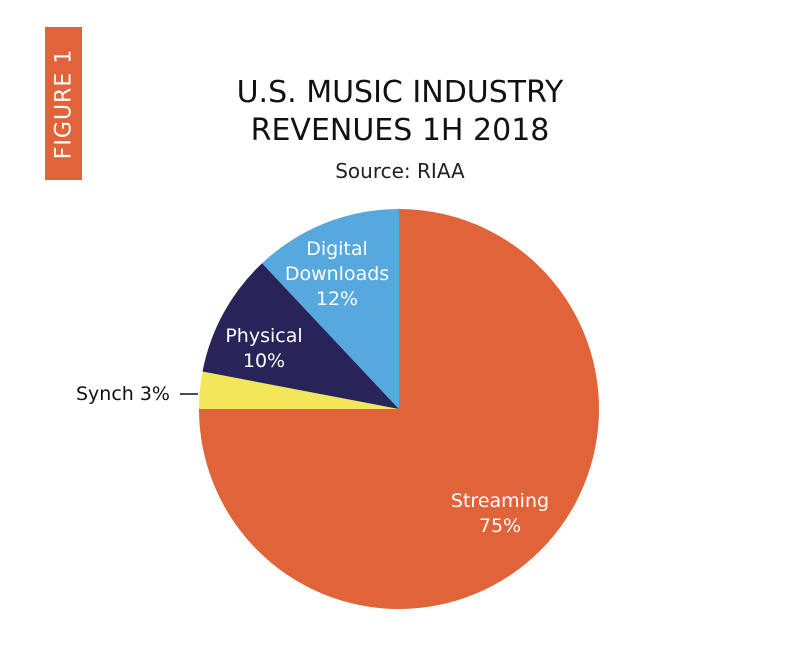  I want to click on figure-tab: FIGURE 1, so click(63, 103).